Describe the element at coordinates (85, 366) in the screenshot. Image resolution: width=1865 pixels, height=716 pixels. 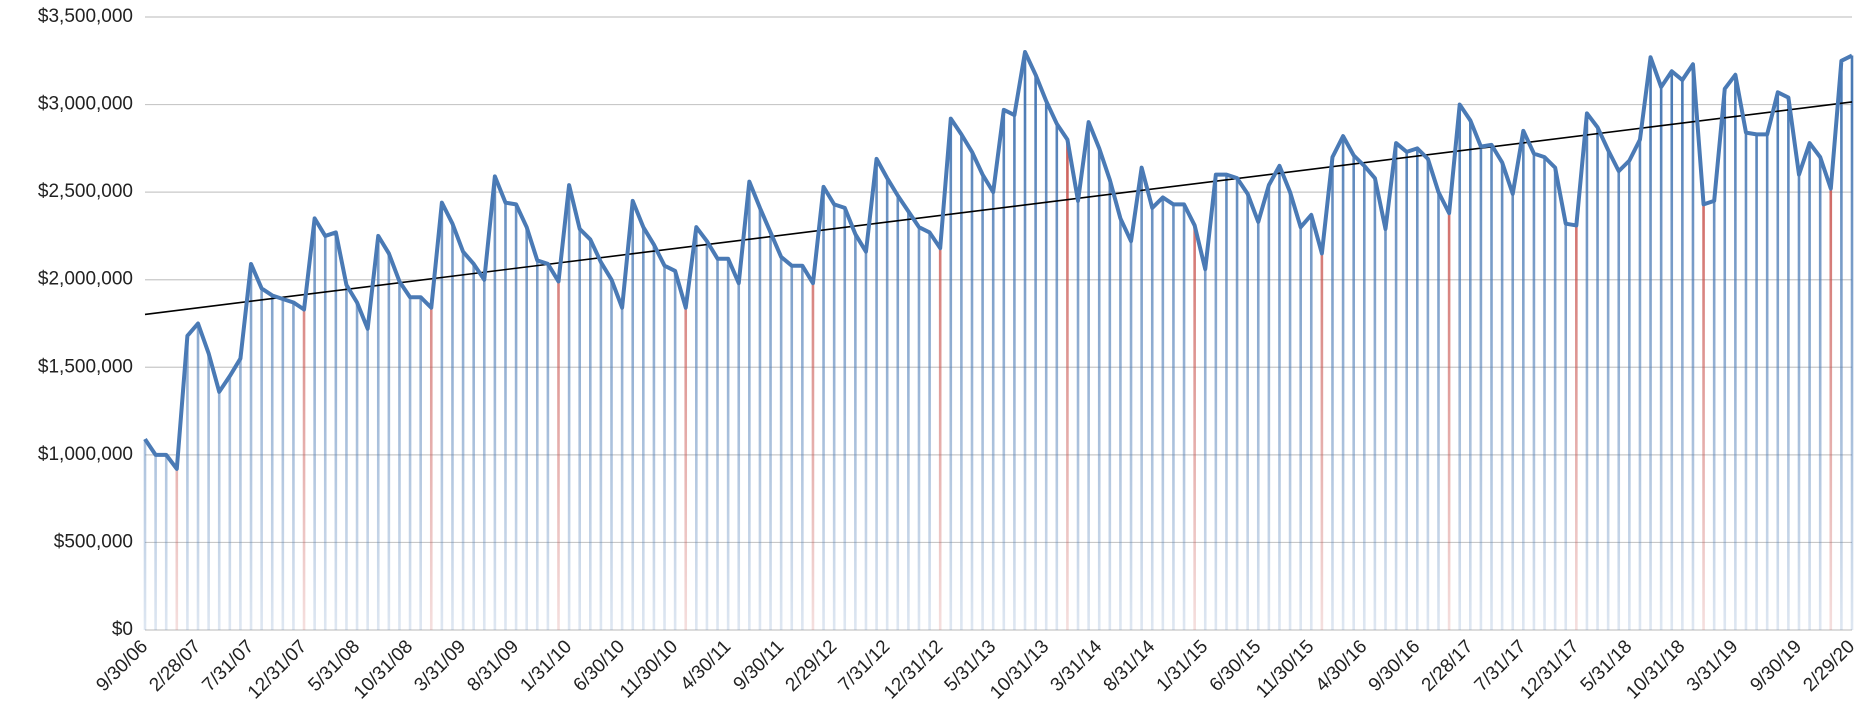
I see `y-tick-label: $1,500,000` at that location.